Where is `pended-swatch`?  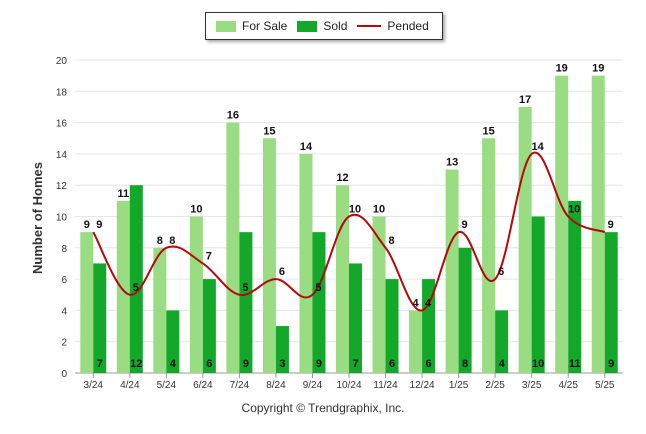 pended-swatch is located at coordinates (369, 26).